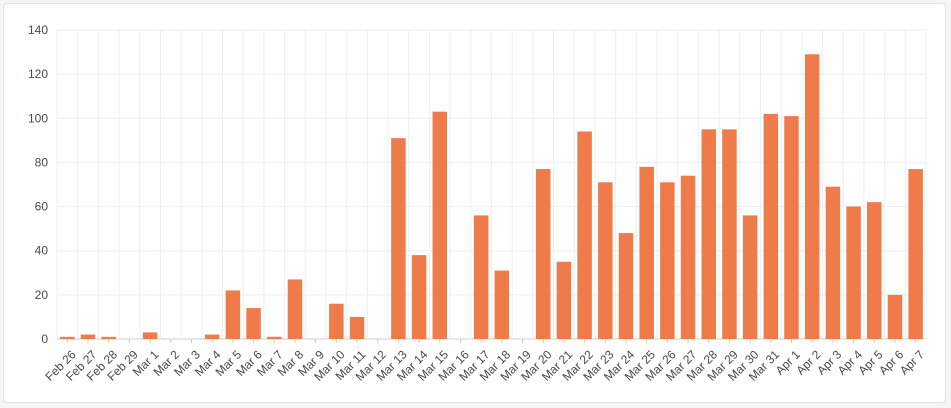  Describe the element at coordinates (42, 162) in the screenshot. I see `y-tick-label: 80` at that location.